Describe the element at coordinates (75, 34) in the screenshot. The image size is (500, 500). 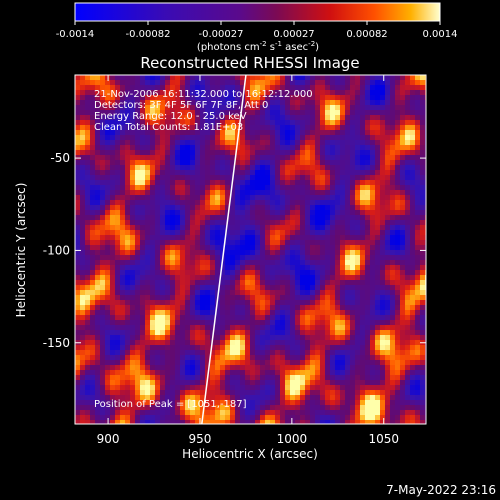
I see `colorbar-tick-label: -0.0014` at that location.